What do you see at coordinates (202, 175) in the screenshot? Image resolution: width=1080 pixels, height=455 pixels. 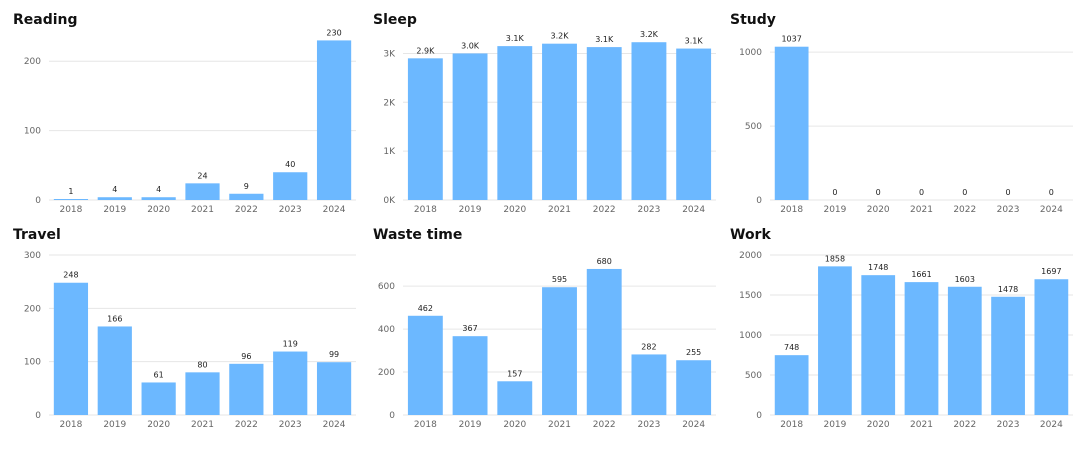 I see `data-label: 24` at bounding box center [202, 175].